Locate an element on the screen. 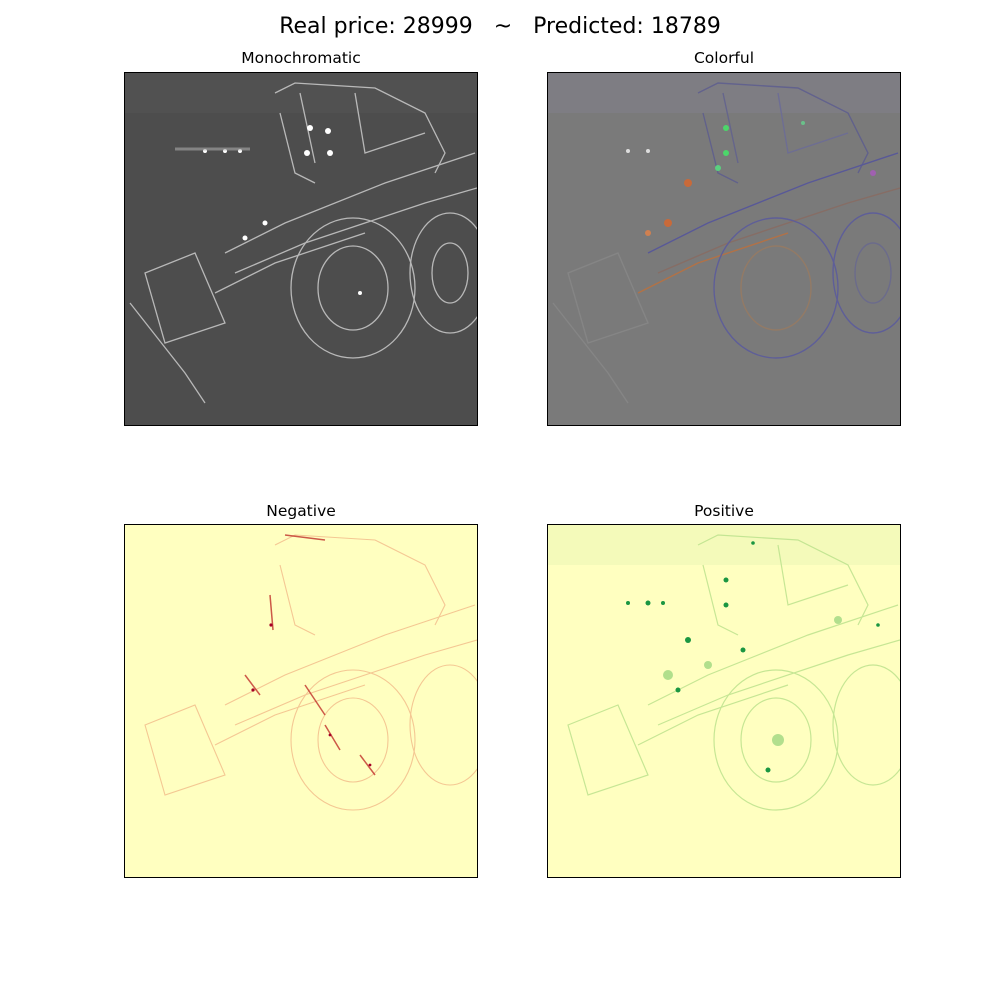 The height and width of the screenshot is (1000, 1000). colorful-panel is located at coordinates (724, 249).